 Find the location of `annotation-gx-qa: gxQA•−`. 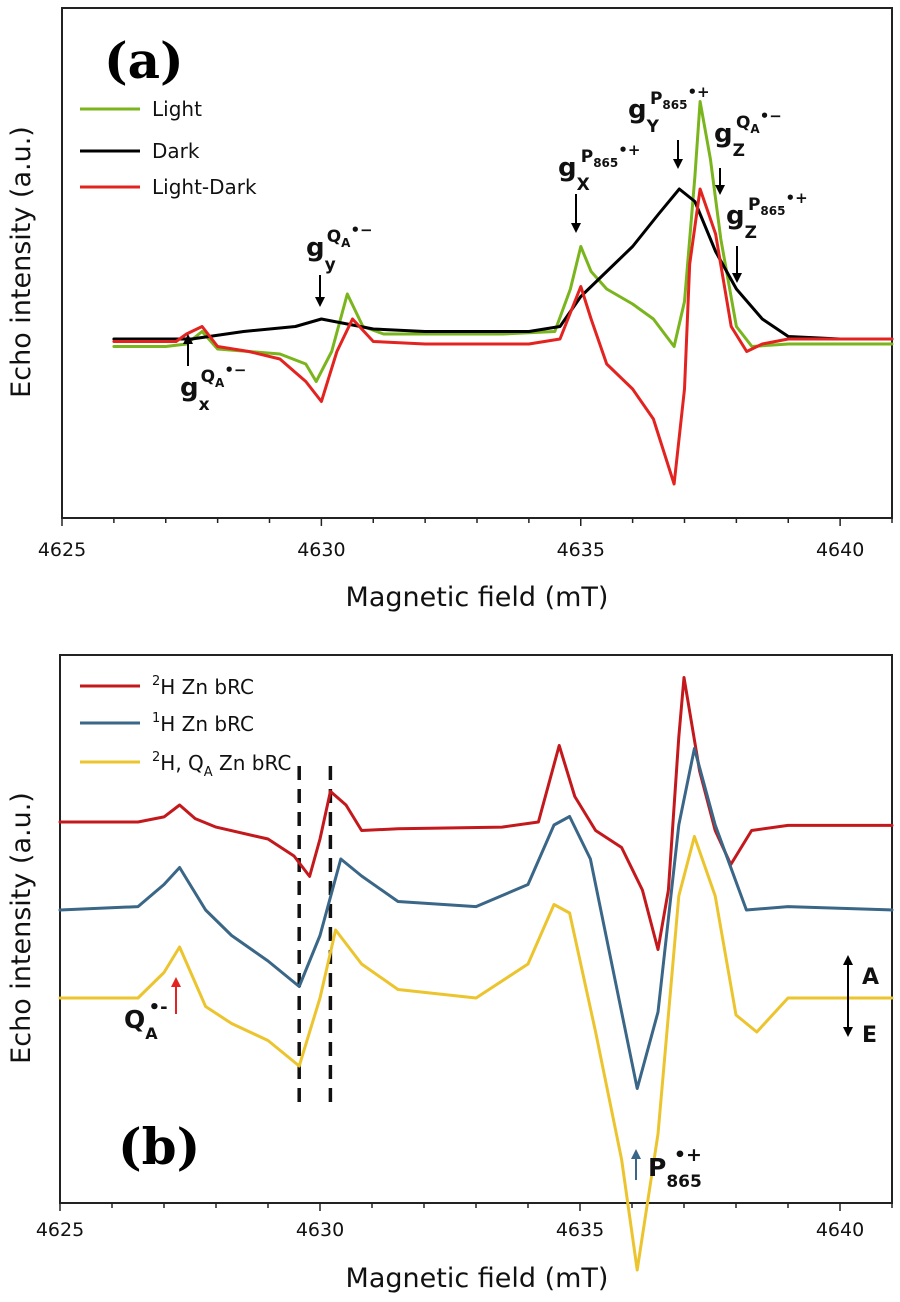

annotation-gx-qa: gxQA•− is located at coordinates (213, 374).